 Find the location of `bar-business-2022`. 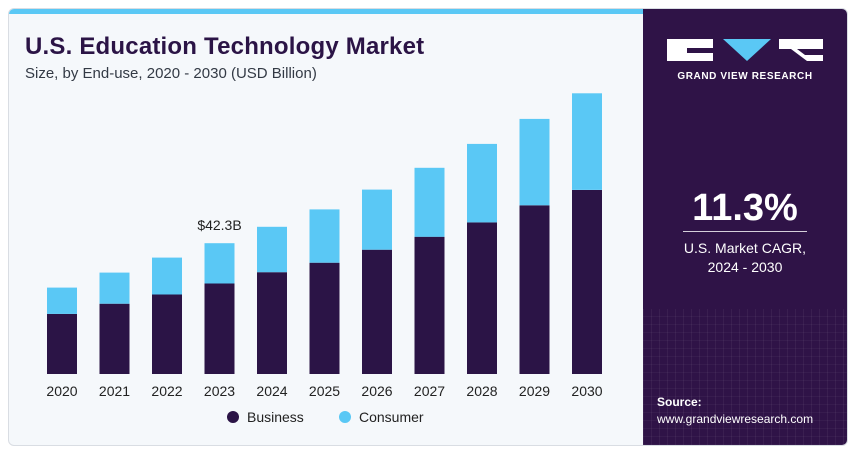

bar-business-2022 is located at coordinates (167, 334).